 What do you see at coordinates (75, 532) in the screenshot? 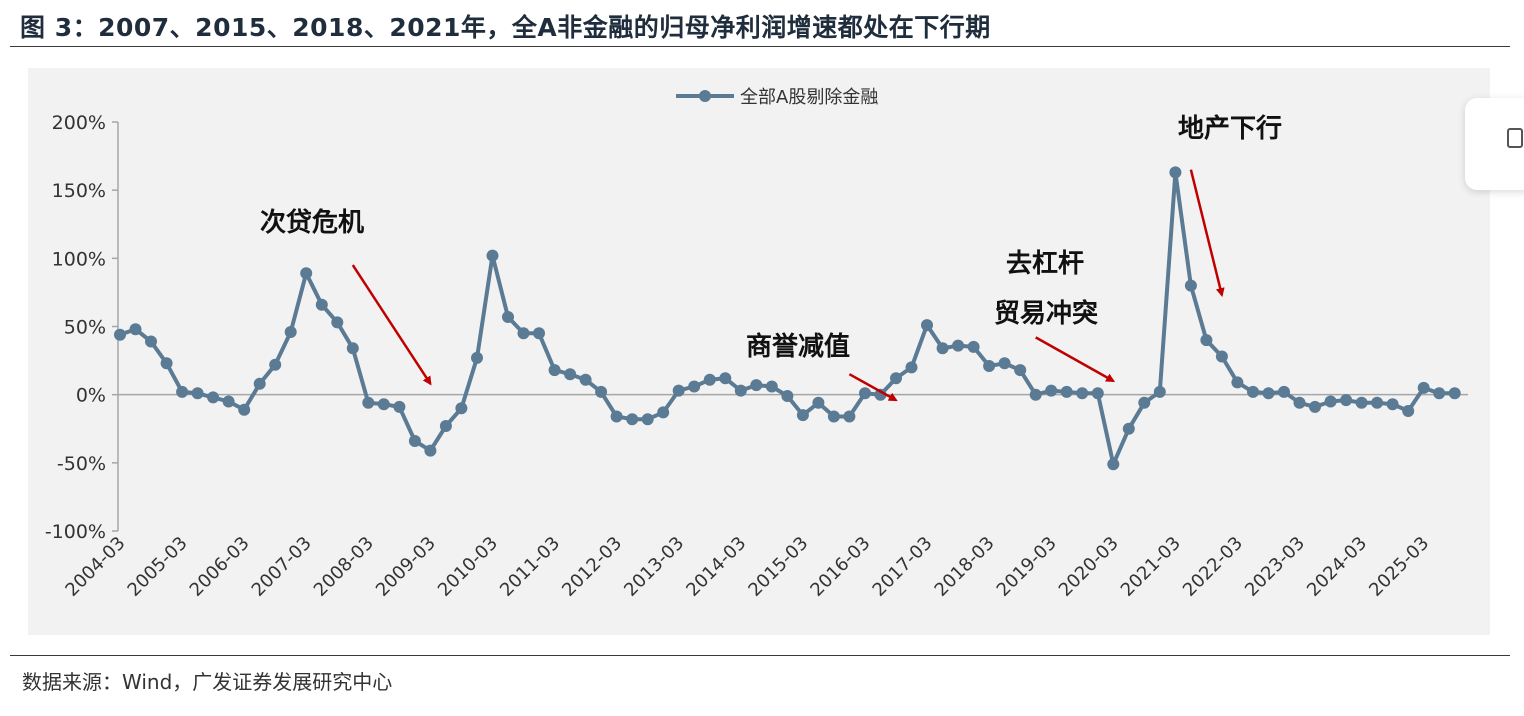
I see `y-tick-label: -100%` at bounding box center [75, 532].